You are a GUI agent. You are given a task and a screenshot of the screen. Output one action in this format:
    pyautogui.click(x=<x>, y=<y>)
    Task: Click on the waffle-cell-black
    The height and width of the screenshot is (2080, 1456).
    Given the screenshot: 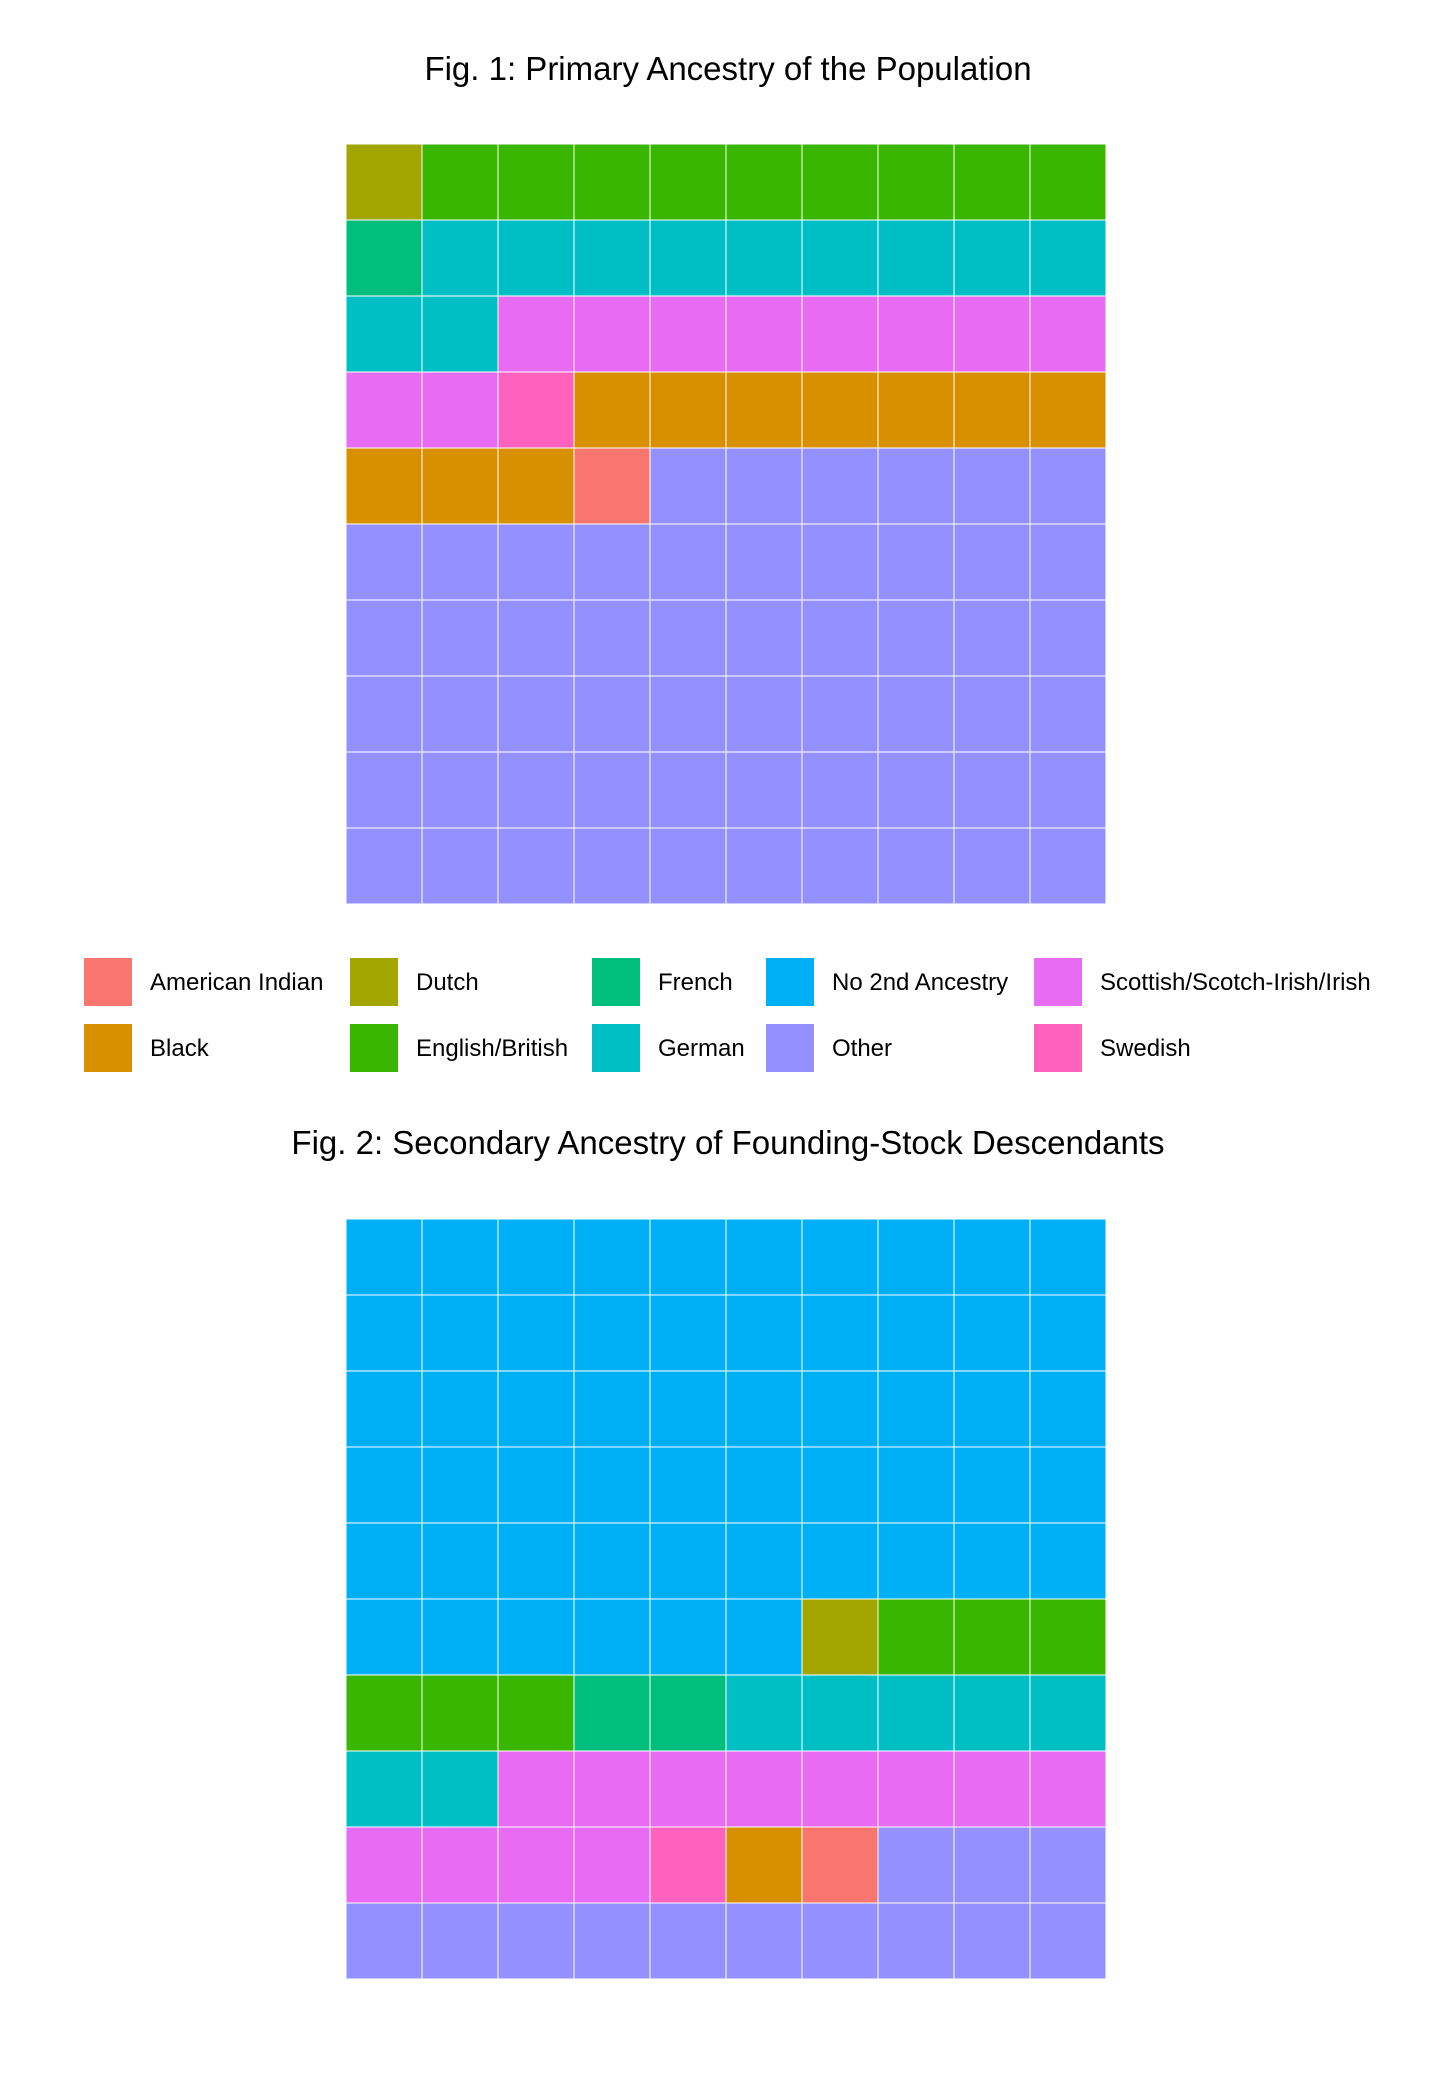 What is the action you would take?
    pyautogui.click(x=384, y=486)
    